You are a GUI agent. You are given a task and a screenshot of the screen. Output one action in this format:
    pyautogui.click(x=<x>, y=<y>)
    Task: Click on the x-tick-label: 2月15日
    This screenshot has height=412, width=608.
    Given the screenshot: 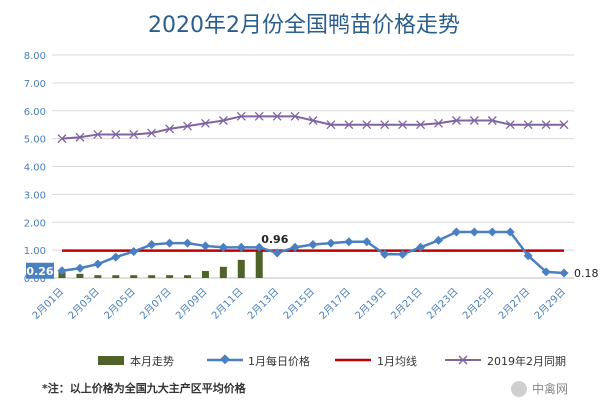 What is the action you would take?
    pyautogui.click(x=299, y=304)
    